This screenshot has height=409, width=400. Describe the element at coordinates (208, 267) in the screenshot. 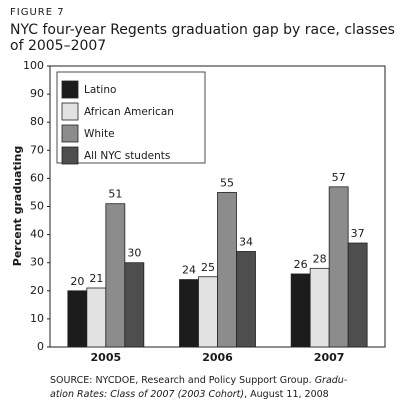

I see `value-label: 25` at that location.